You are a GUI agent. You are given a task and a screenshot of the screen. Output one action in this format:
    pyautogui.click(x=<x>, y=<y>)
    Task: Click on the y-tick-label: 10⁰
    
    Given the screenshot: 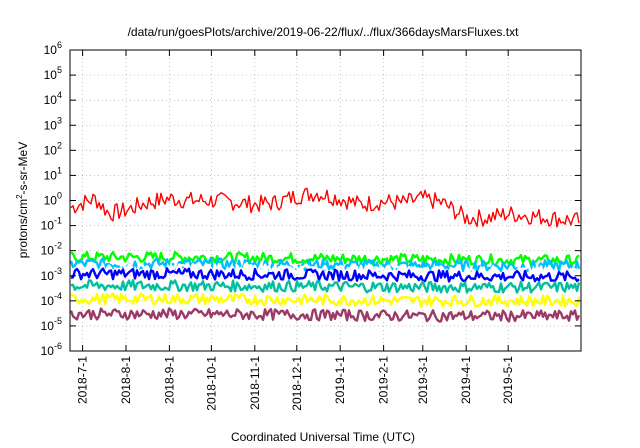 What is the action you would take?
    pyautogui.click(x=53, y=199)
    